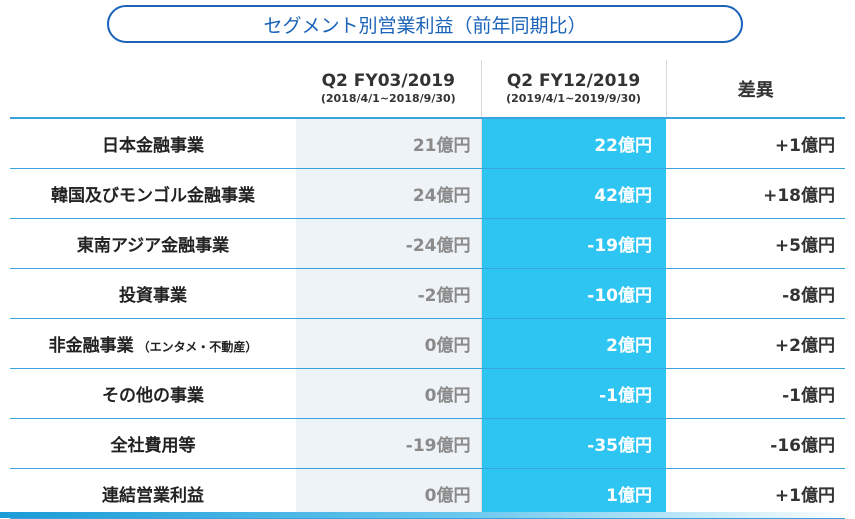 Image resolution: width=855 pixels, height=519 pixels. I want to click on header-prev-period: Q2 FY03/2019 (2018/4/1~2018/9/30), so click(389, 89).